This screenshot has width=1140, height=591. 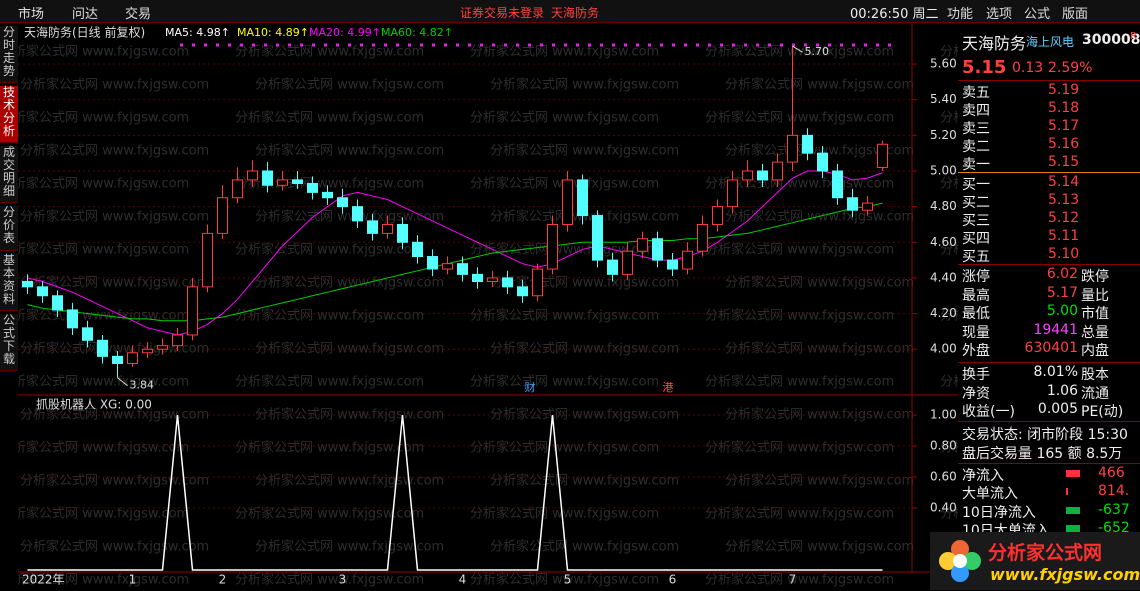 What do you see at coordinates (983, 476) in the screenshot?
I see `flow-label: 净流入` at bounding box center [983, 476].